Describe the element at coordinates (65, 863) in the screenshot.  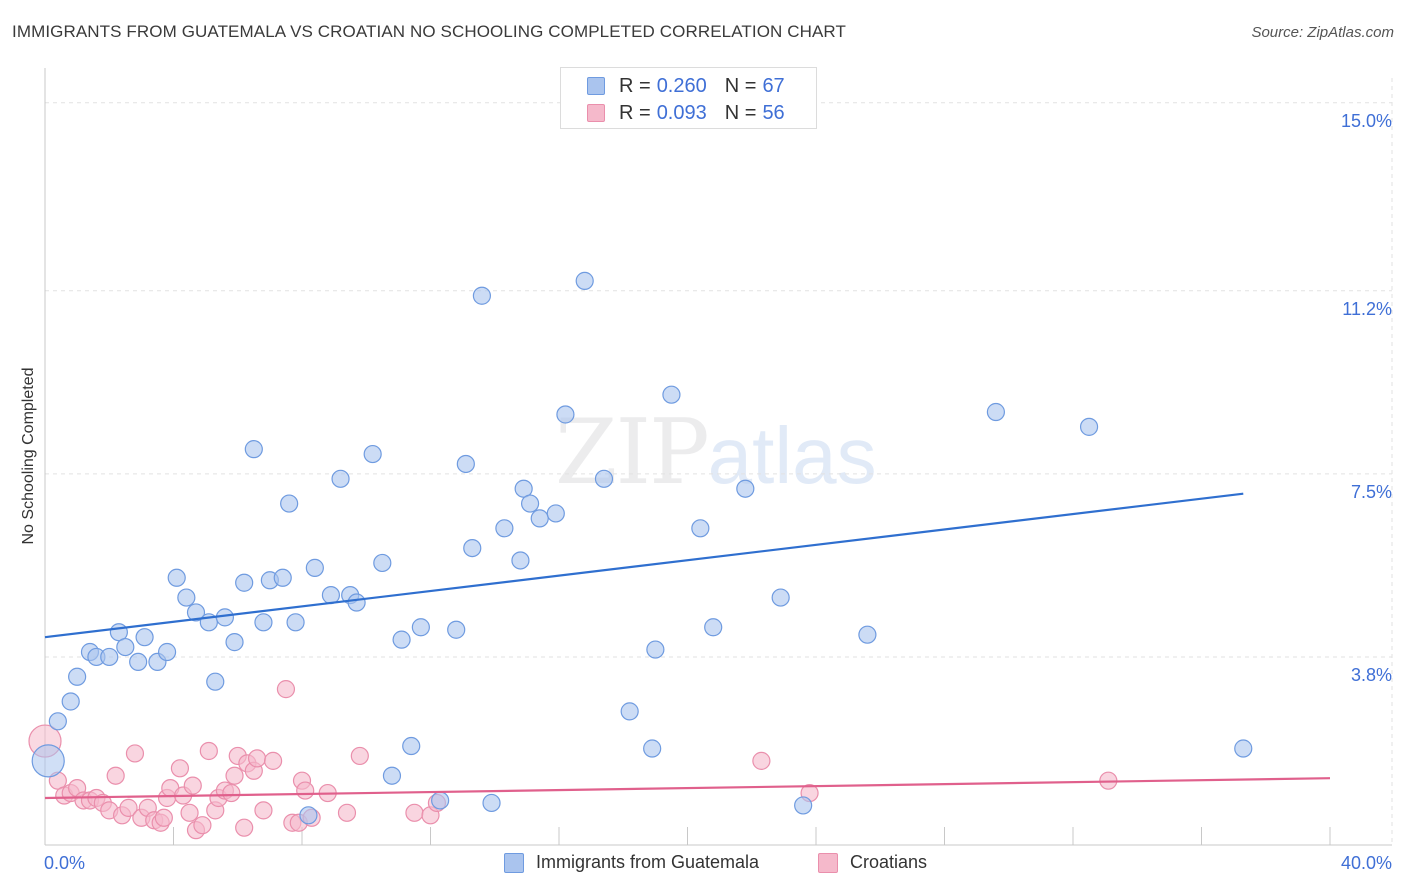
I see `x-tick-label-min: 0.0%` at that location.